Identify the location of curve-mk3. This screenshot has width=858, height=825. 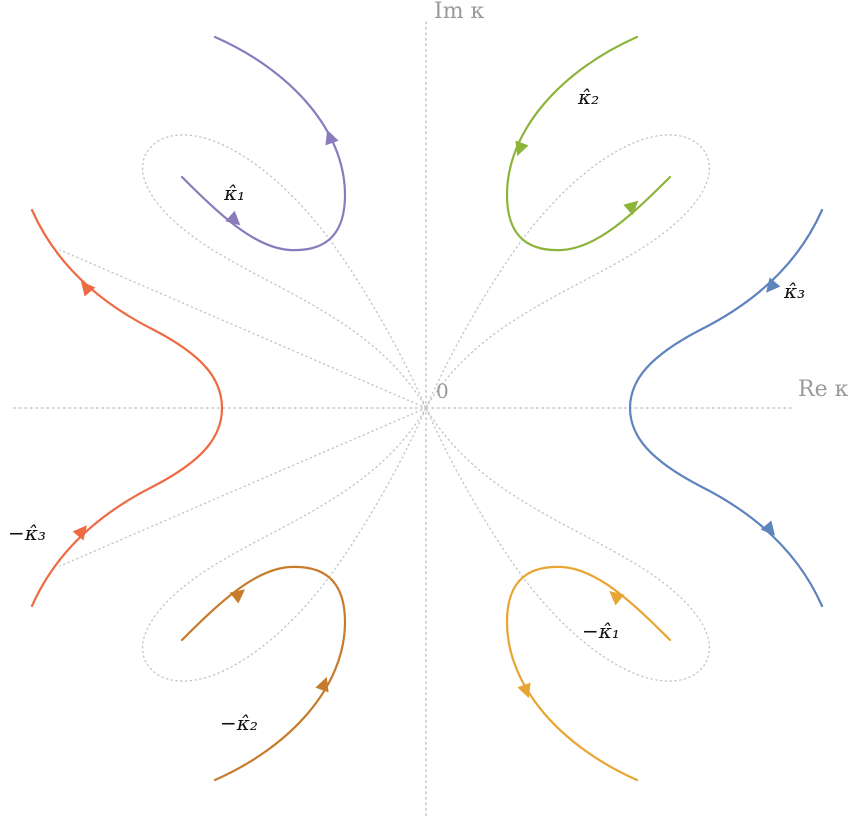
(127, 408).